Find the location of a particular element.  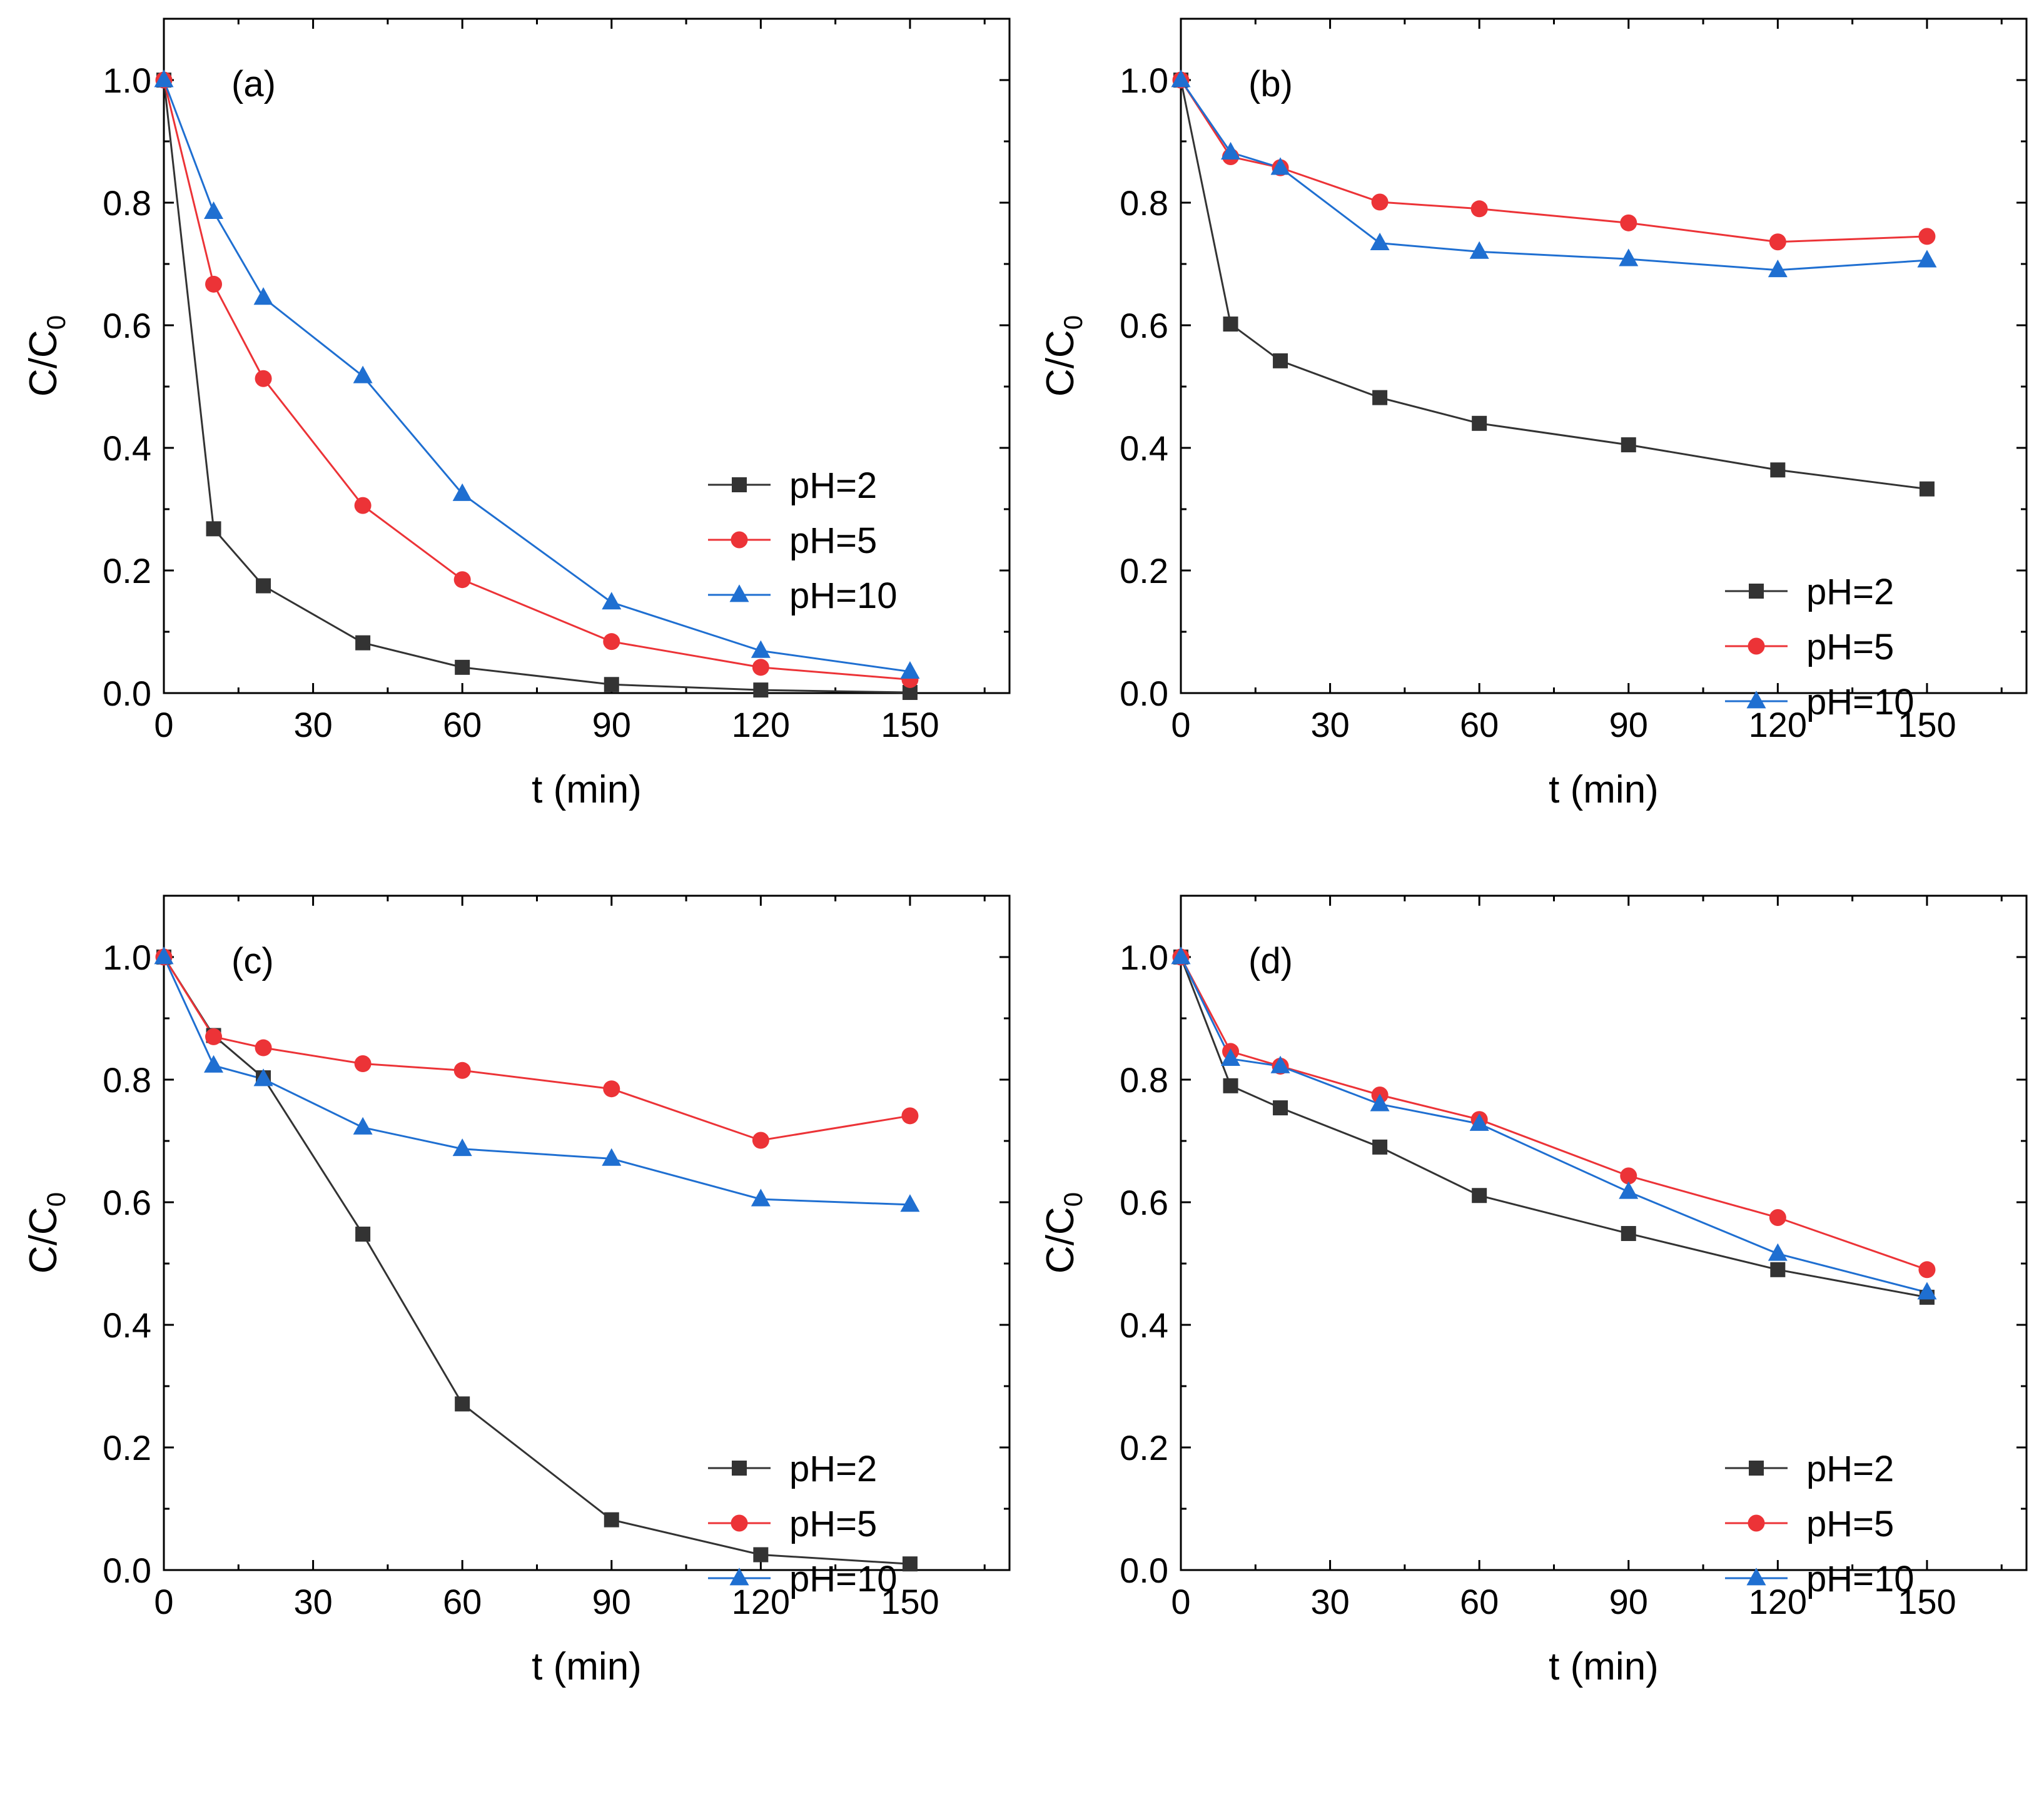

panel-label: (a) is located at coordinates (254, 84).